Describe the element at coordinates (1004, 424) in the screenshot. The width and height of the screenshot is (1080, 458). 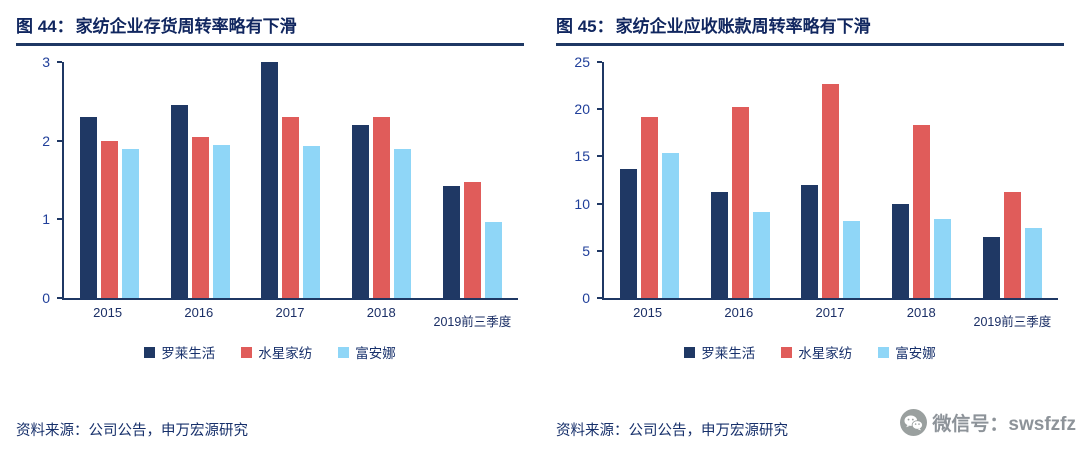
I see `wechat-watermark-text: 微信号：swsfzfz` at that location.